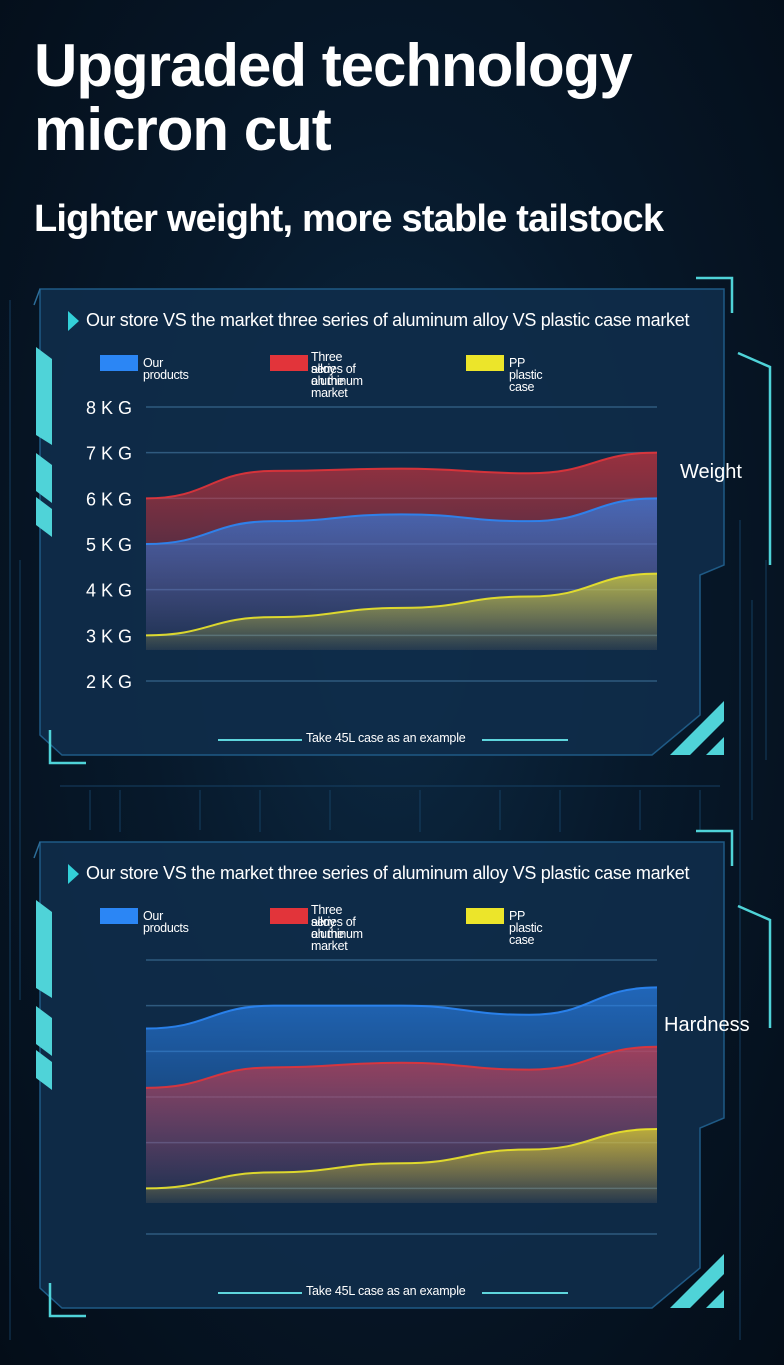 Image resolution: width=784 pixels, height=1365 pixels. I want to click on y-tick-label: 4KG, so click(111, 591).